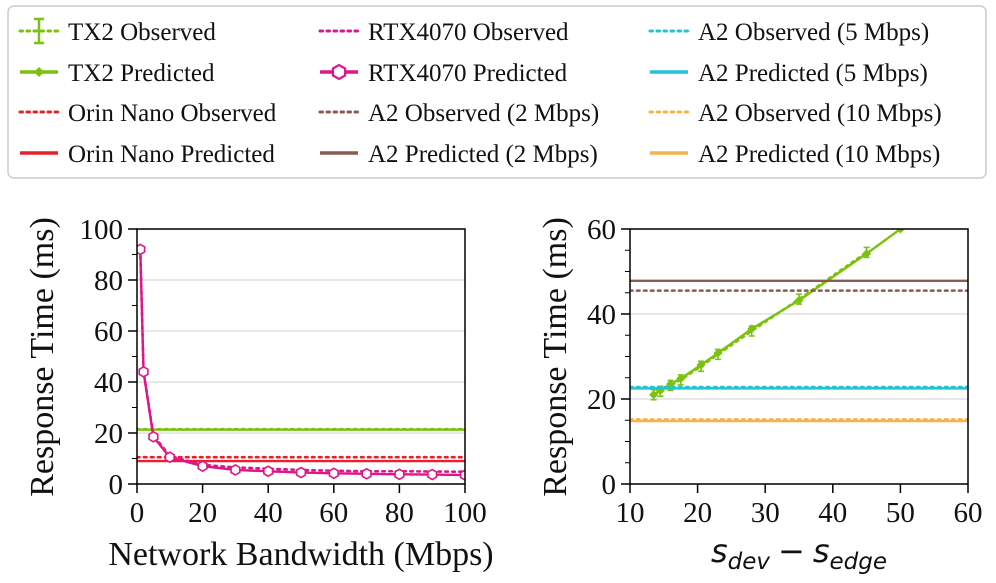 This screenshot has height=583, width=996. Describe the element at coordinates (468, 32) in the screenshot. I see `legend-label: RTX4070 Observed` at that location.